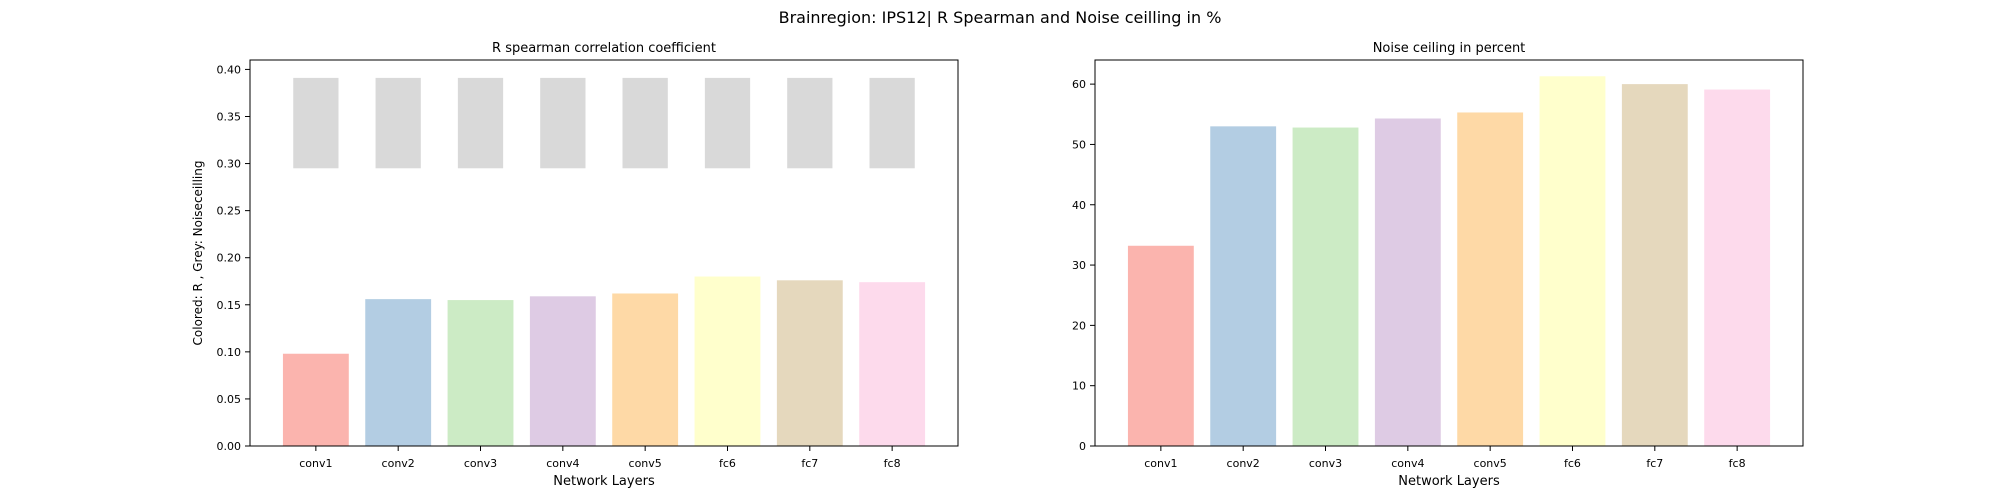 This screenshot has width=2000, height=500. I want to click on r-spearman-ytick-label: 0.10, so click(229, 352).